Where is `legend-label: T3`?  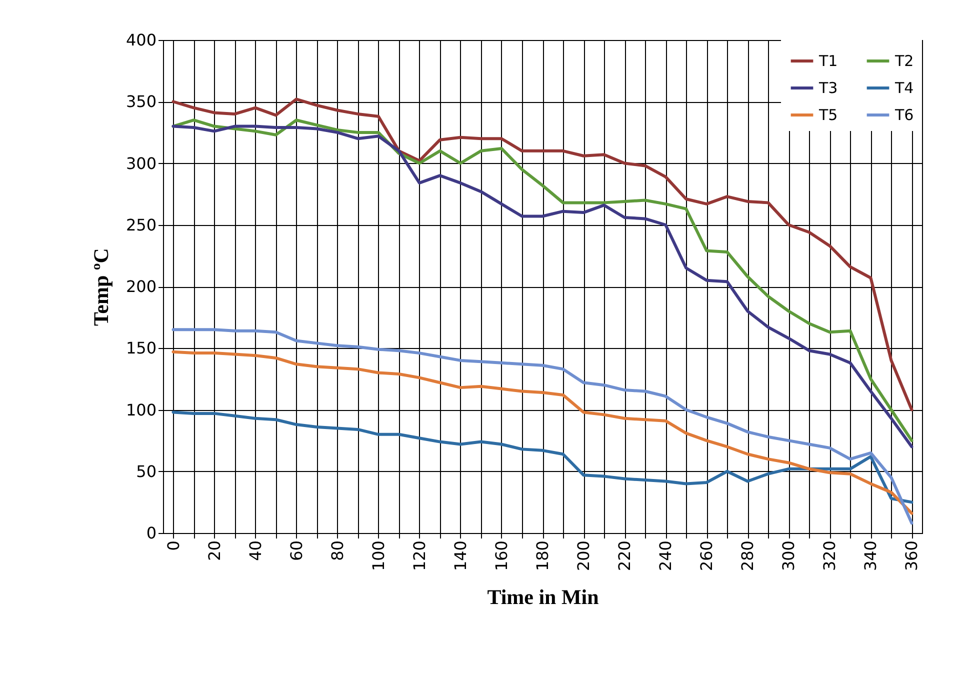
legend-label: T3 is located at coordinates (828, 88).